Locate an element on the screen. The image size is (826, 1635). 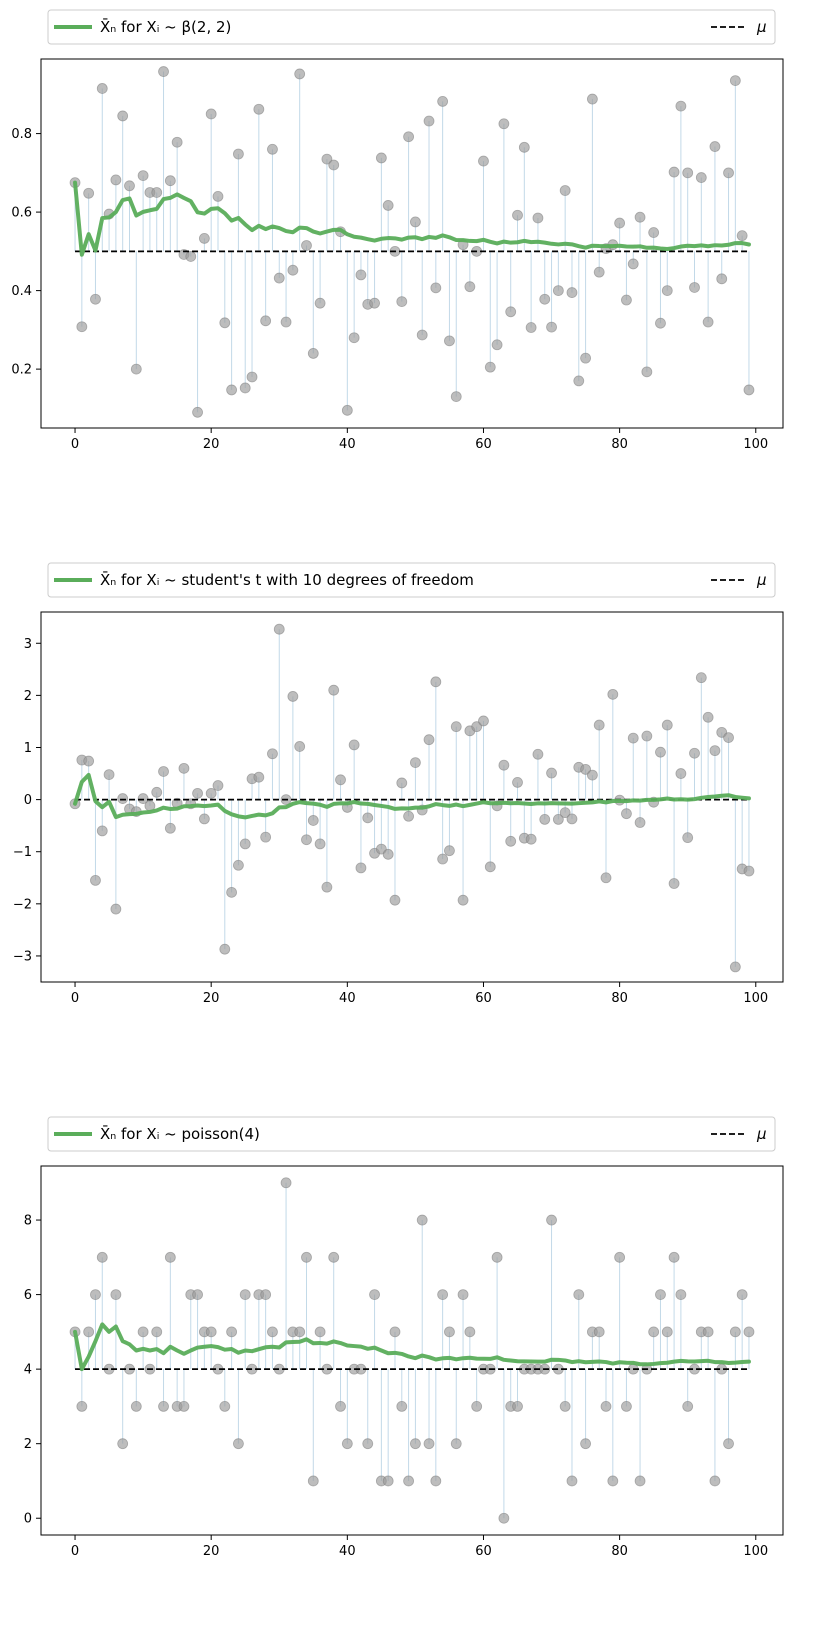
y-tick-label: 0 is located at coordinates (28, 800).